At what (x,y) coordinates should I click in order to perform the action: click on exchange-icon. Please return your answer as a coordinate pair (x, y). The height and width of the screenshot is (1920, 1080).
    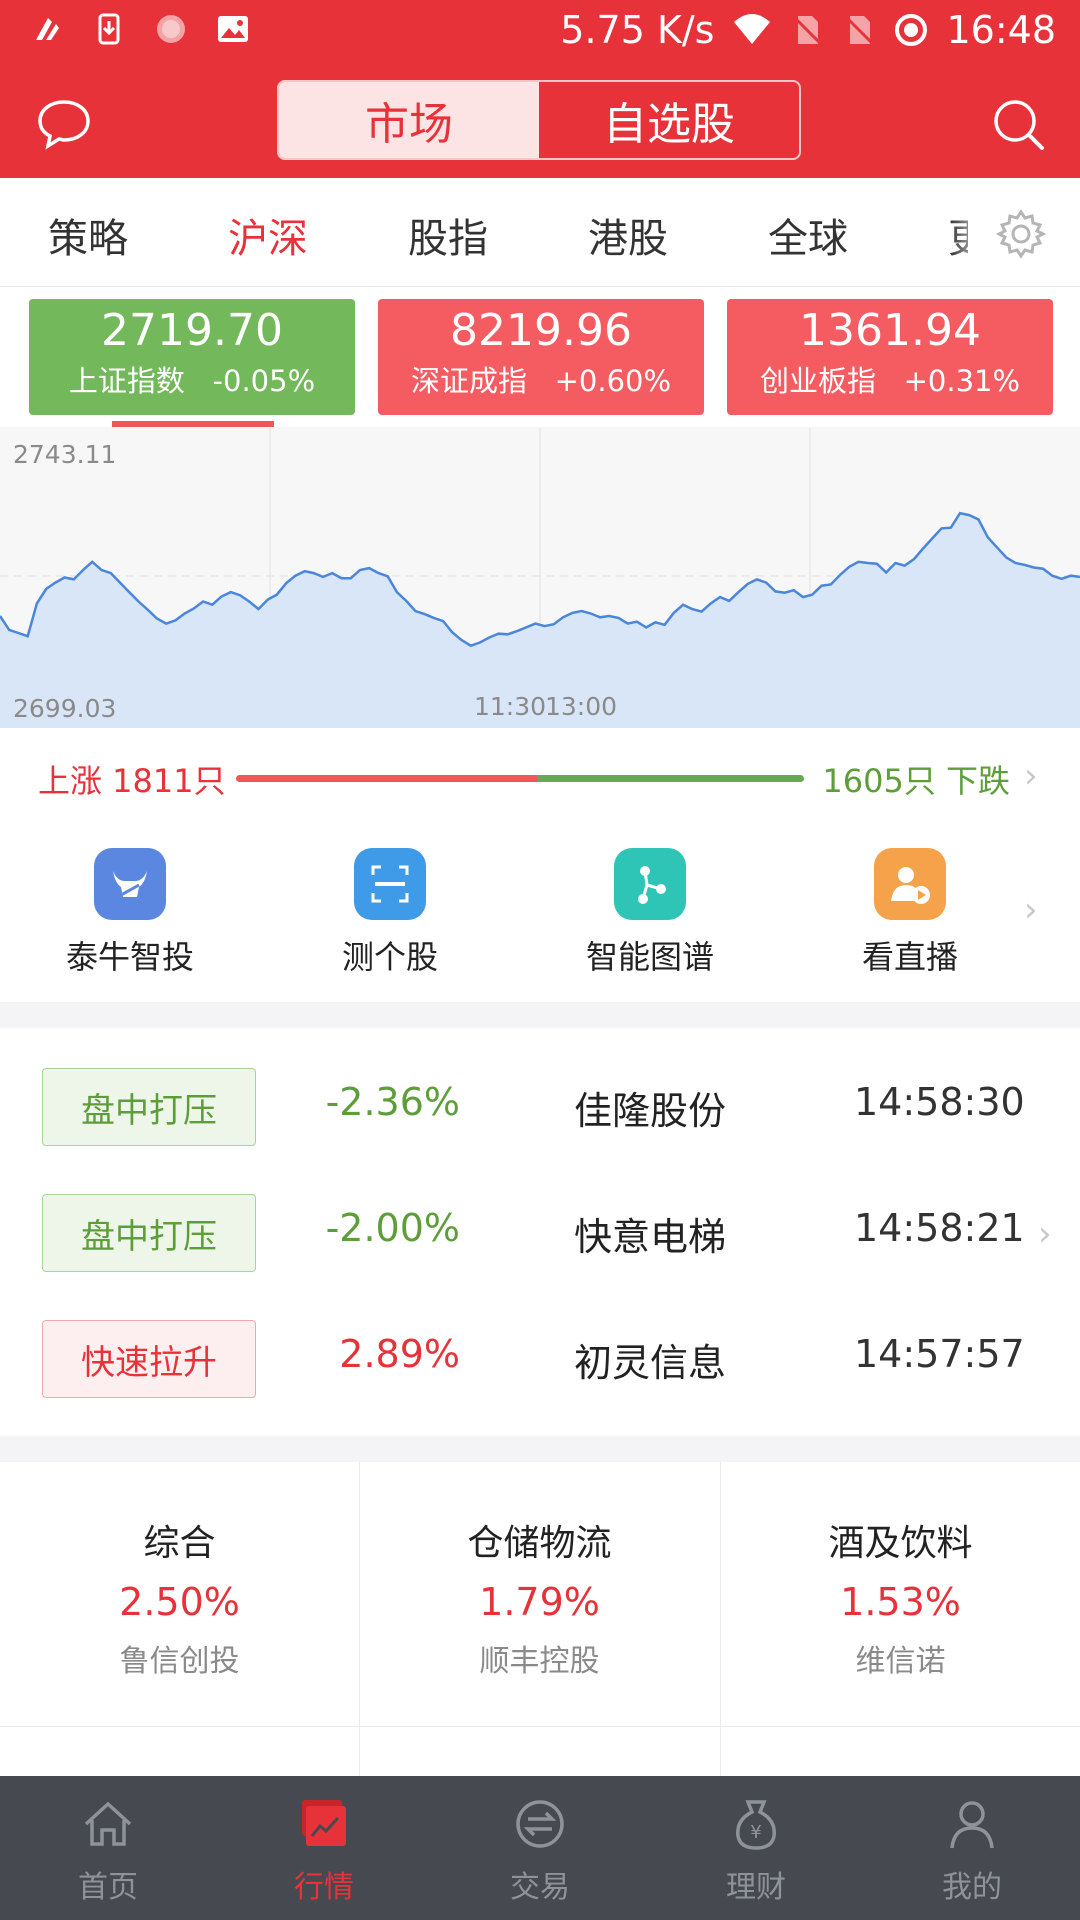
    Looking at the image, I should click on (540, 1824).